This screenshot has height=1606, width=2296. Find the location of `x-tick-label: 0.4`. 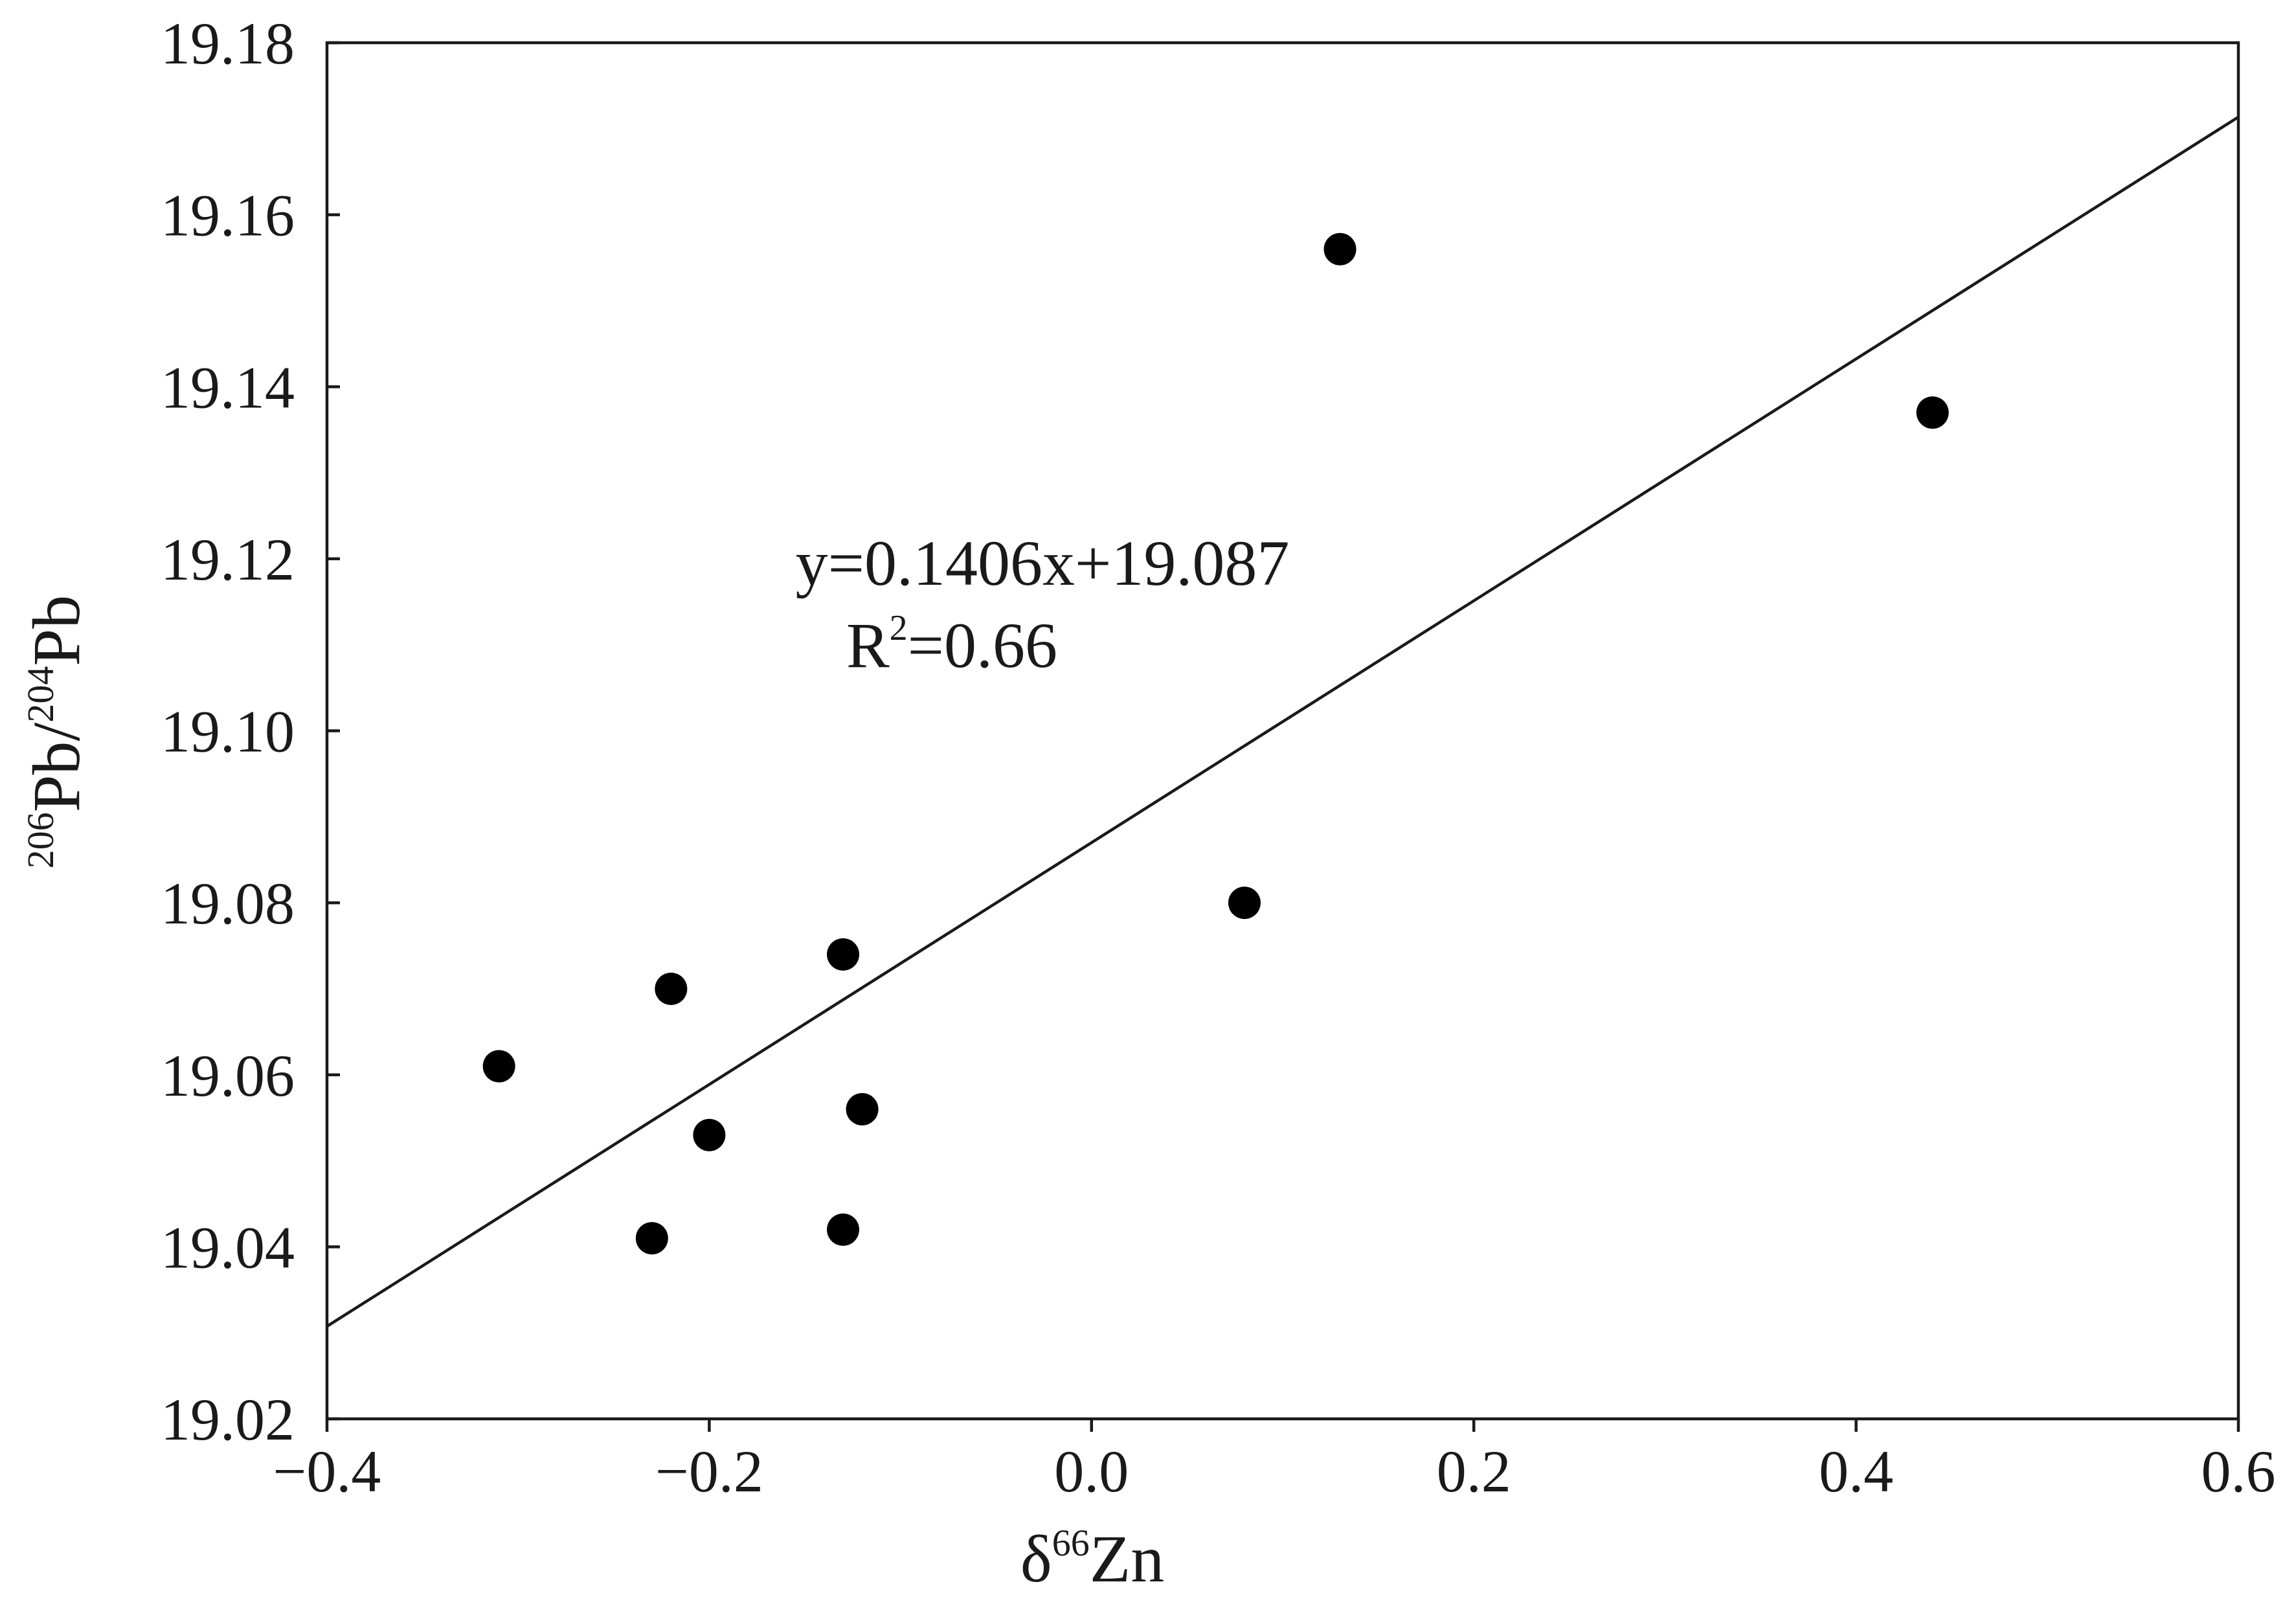

x-tick-label: 0.4 is located at coordinates (1856, 1471).